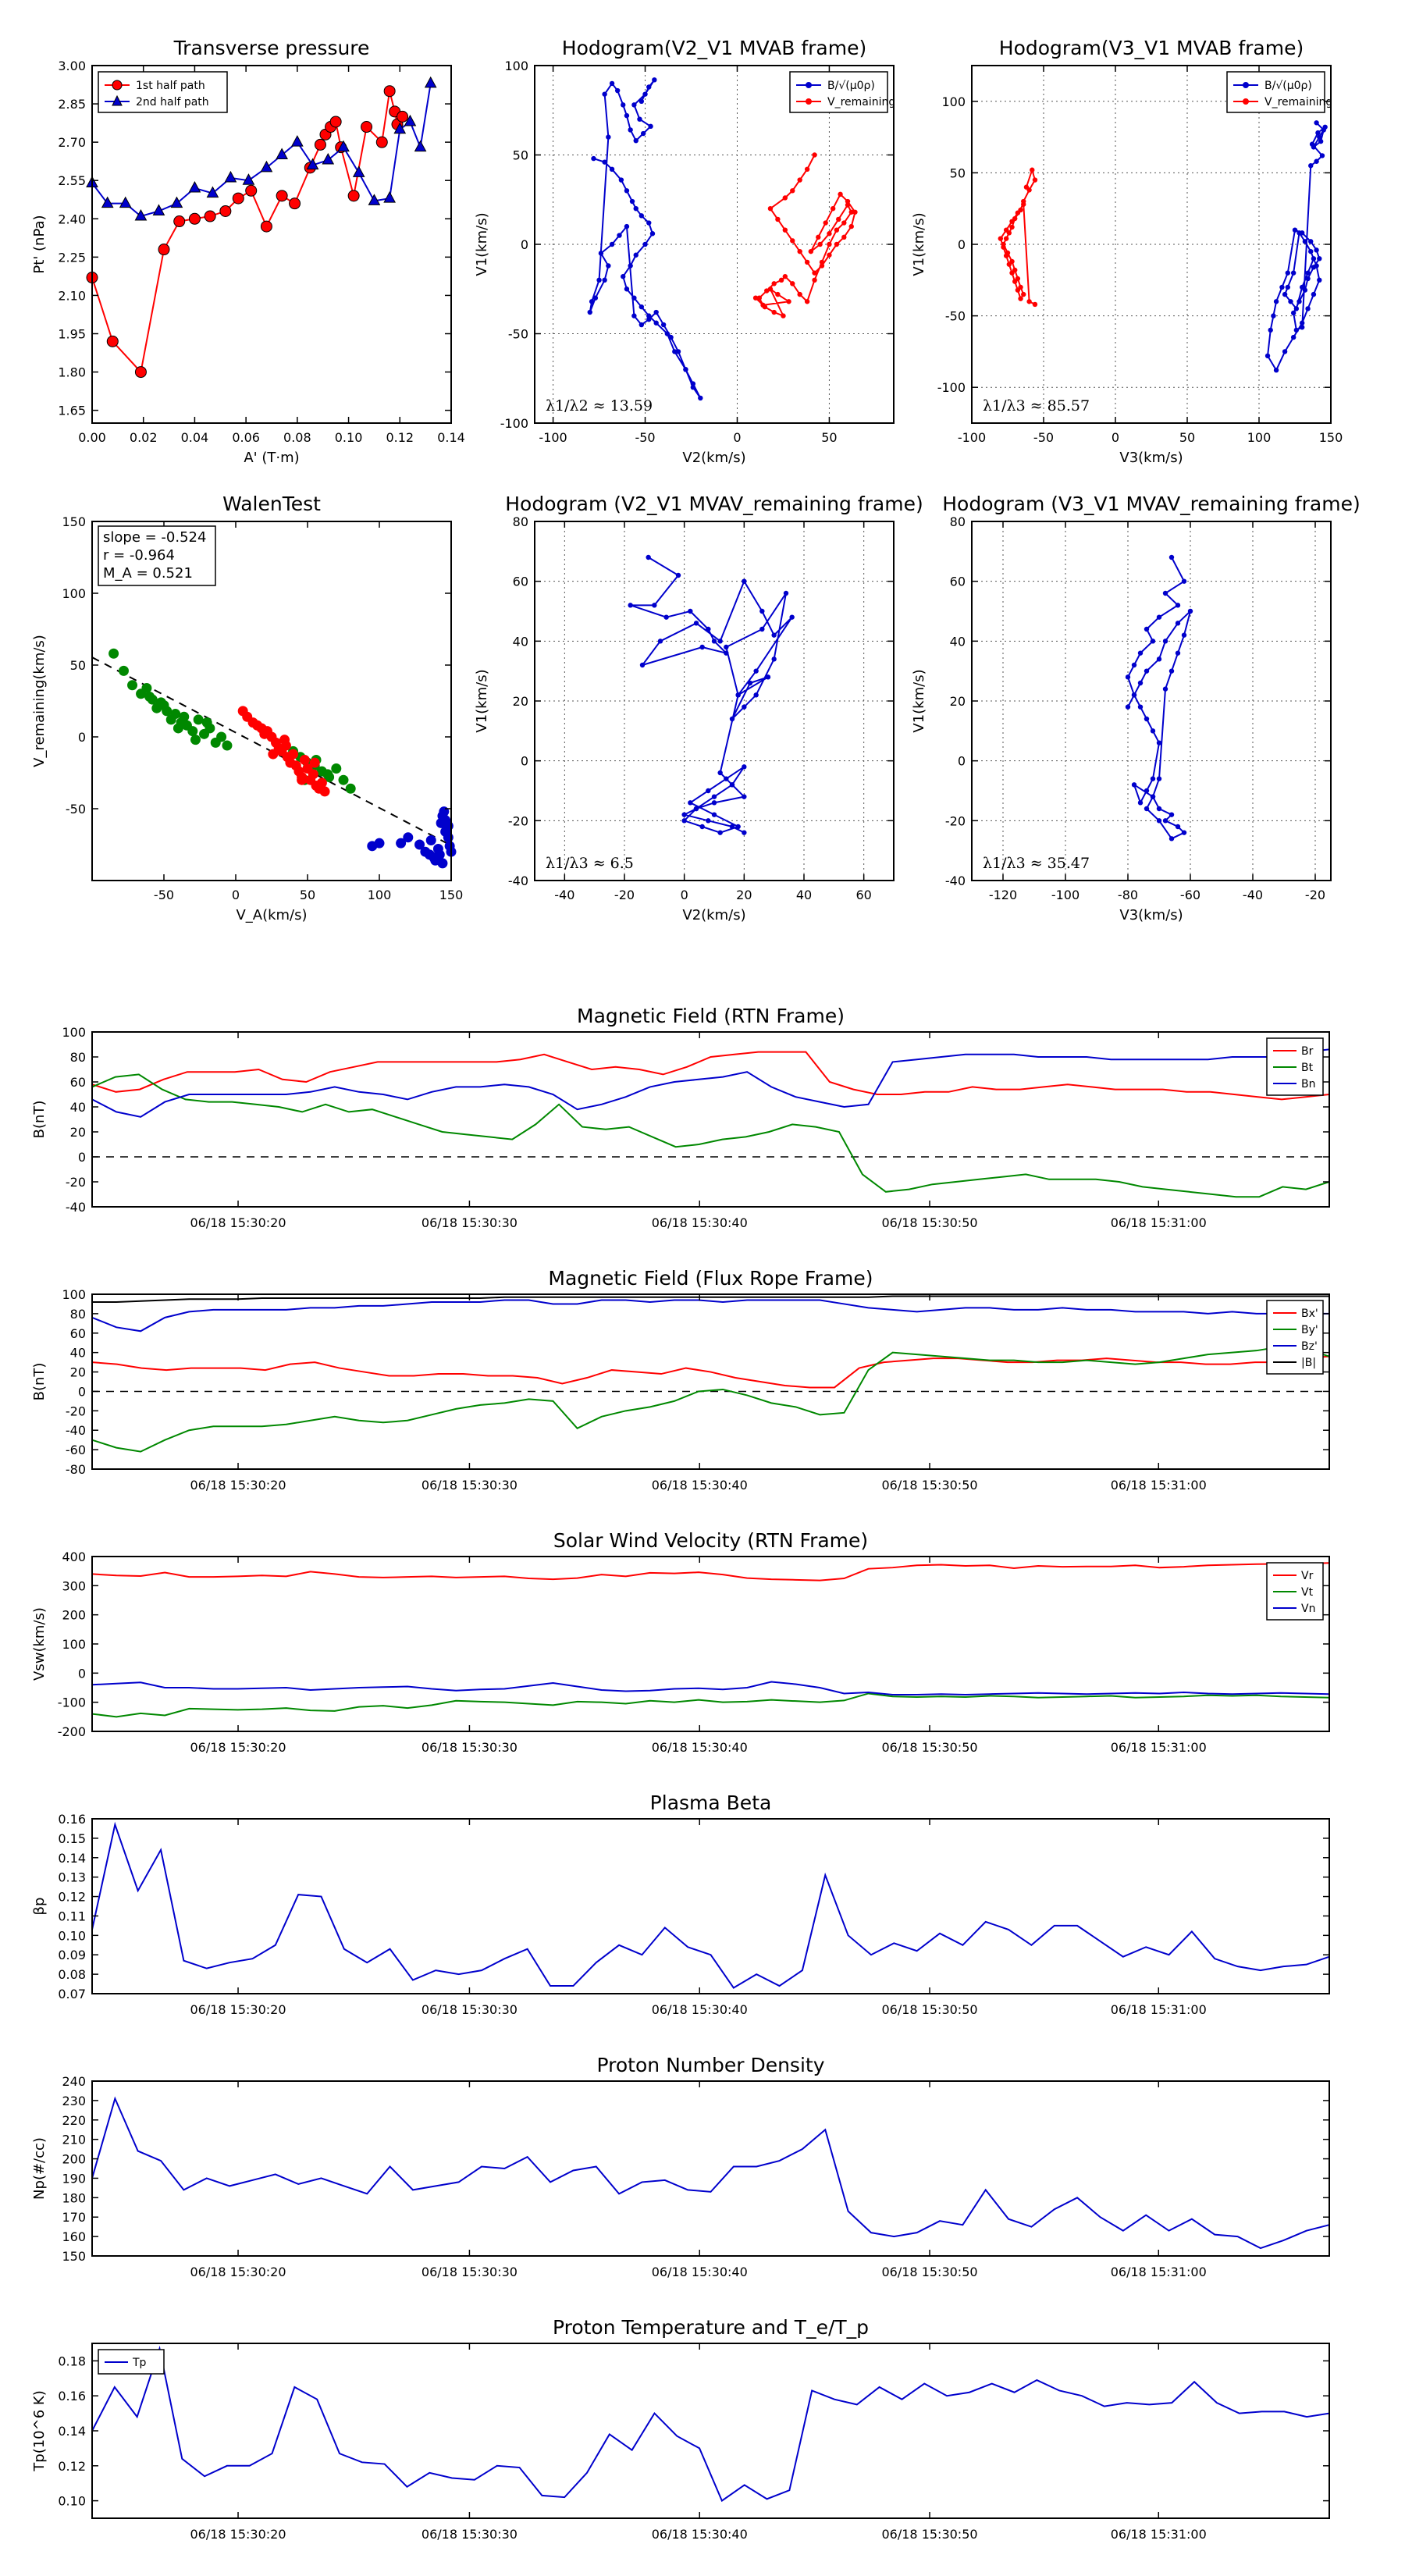  What do you see at coordinates (518, 880) in the screenshot?
I see `y-tick-label: -40` at bounding box center [518, 880].